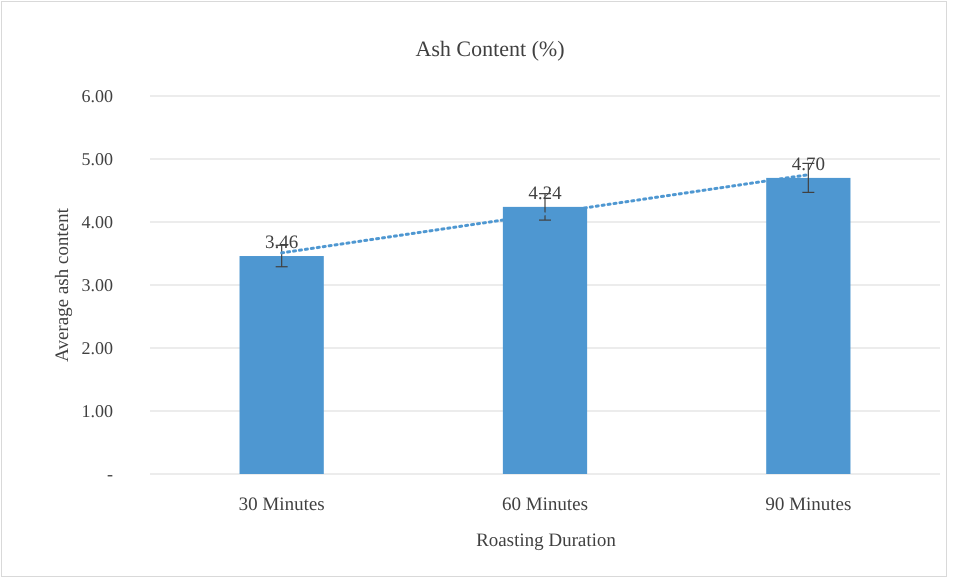 This screenshot has width=957, height=579. I want to click on y-tick-label: 3.00, so click(97, 285).